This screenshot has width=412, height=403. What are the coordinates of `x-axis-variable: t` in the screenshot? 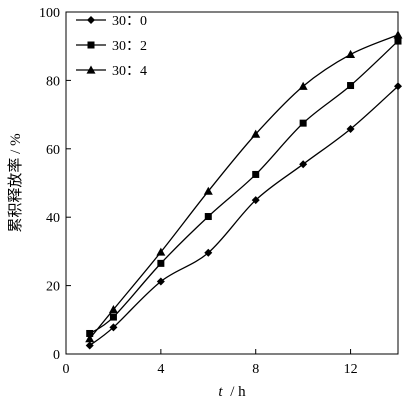 It's located at (220, 392).